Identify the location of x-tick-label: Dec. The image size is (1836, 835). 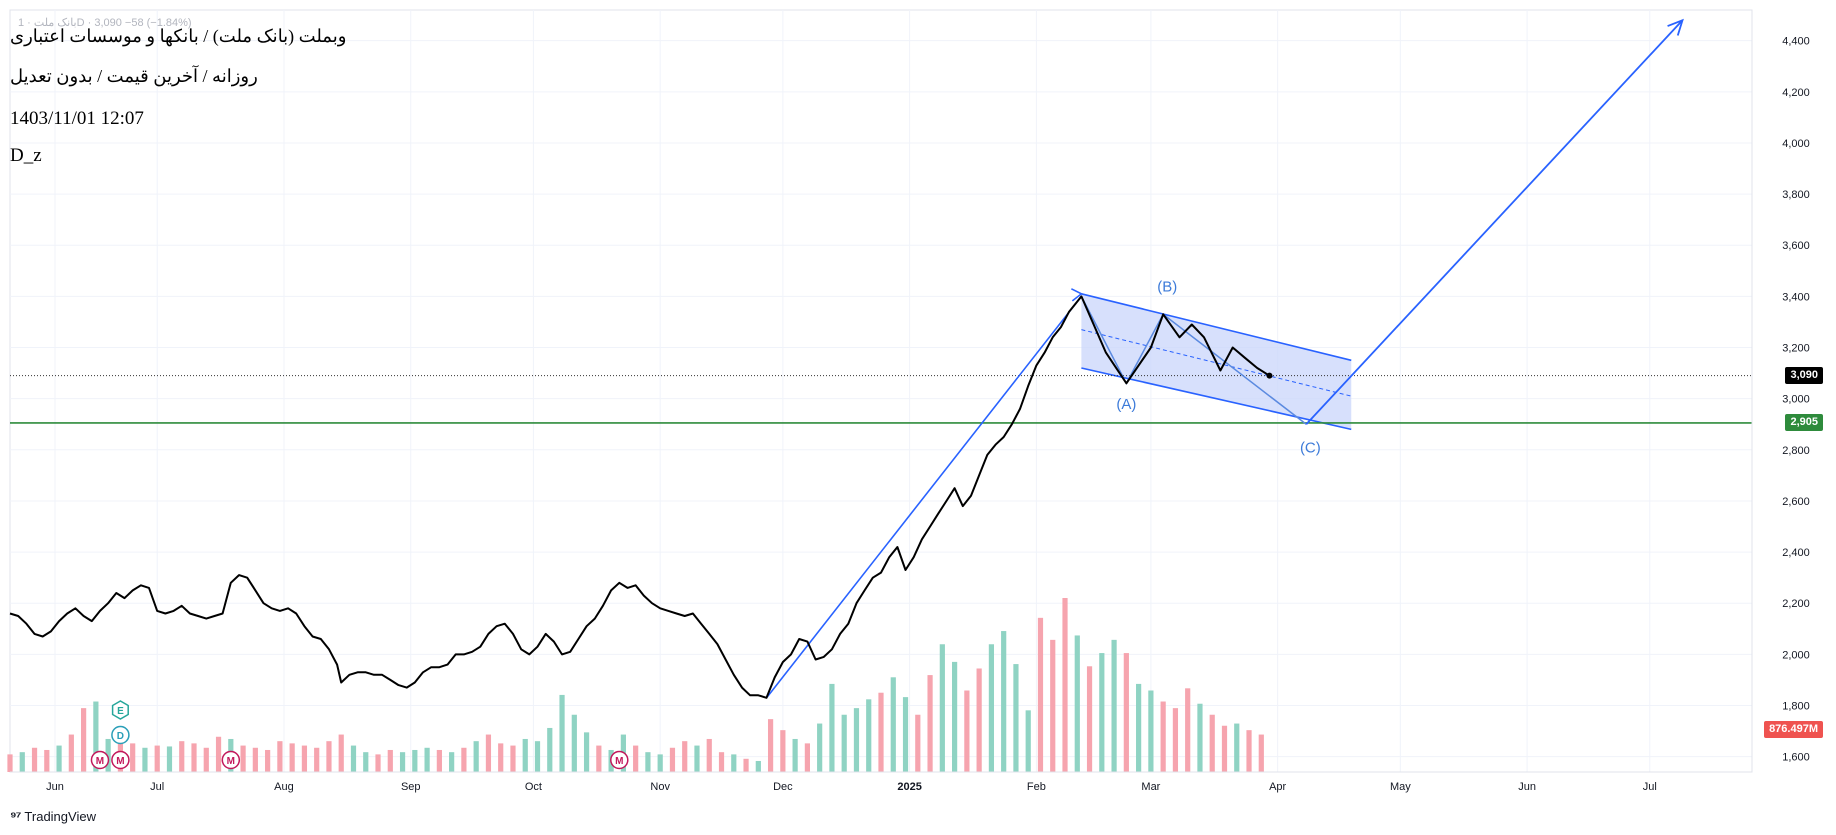
(783, 787).